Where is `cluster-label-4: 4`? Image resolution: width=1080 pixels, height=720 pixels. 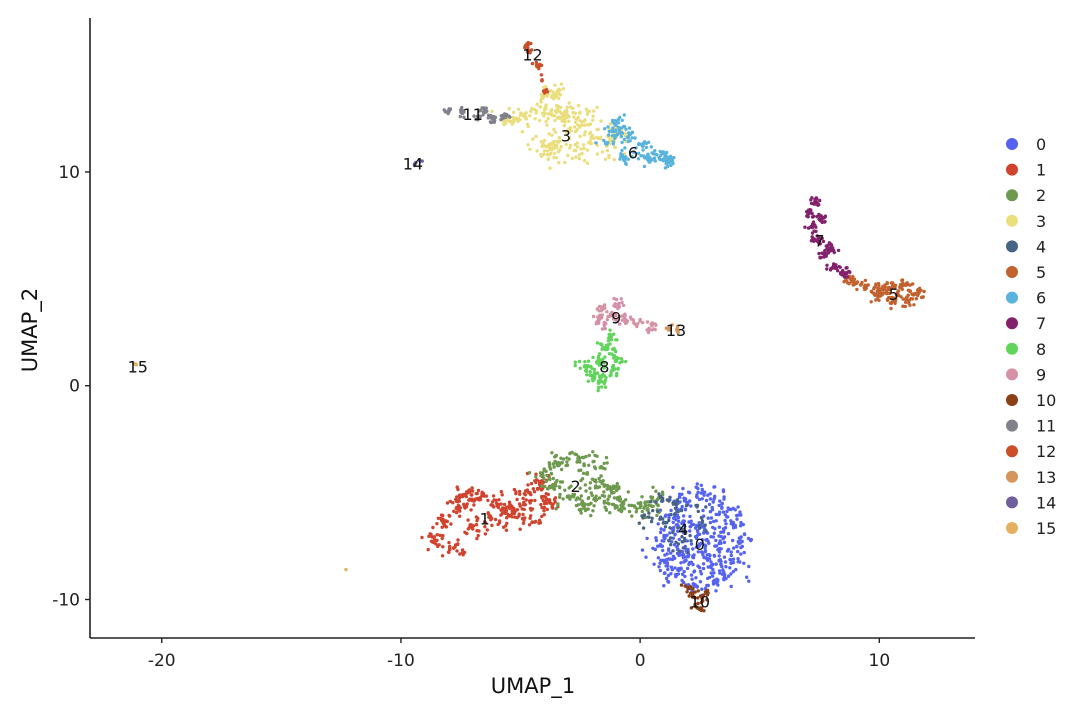 cluster-label-4: 4 is located at coordinates (683, 529).